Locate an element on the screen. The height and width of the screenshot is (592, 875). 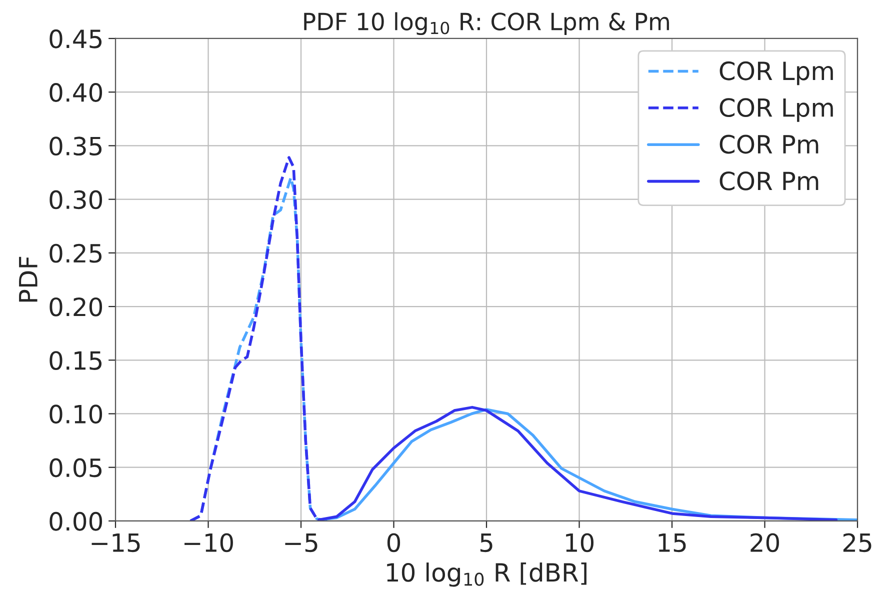
y-tick-label: 0.15 is located at coordinates (76, 360).